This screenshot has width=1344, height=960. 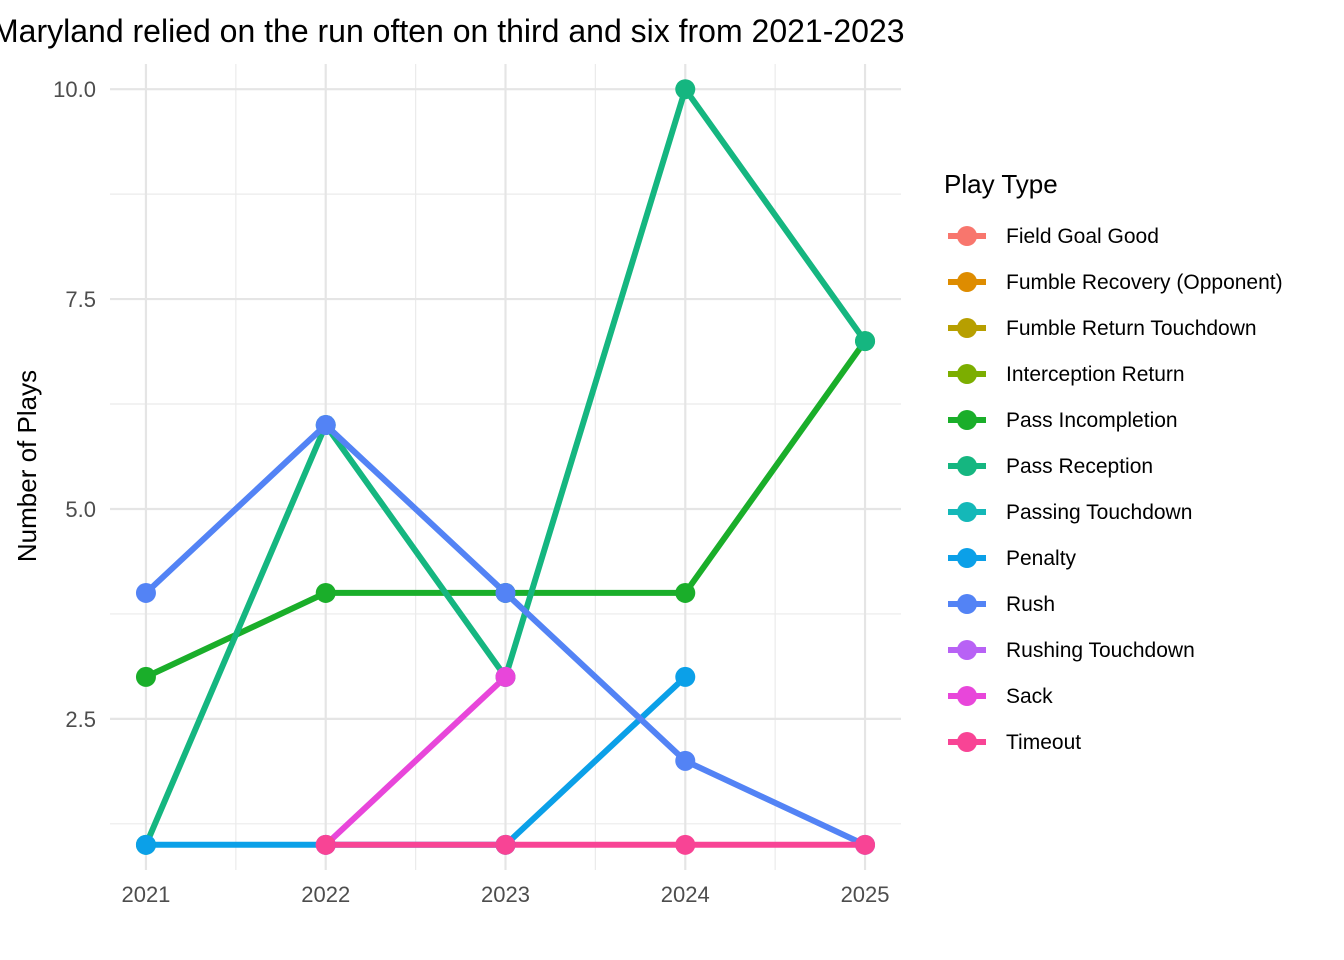 What do you see at coordinates (415, 760) in the screenshot?
I see `series-line-sack` at bounding box center [415, 760].